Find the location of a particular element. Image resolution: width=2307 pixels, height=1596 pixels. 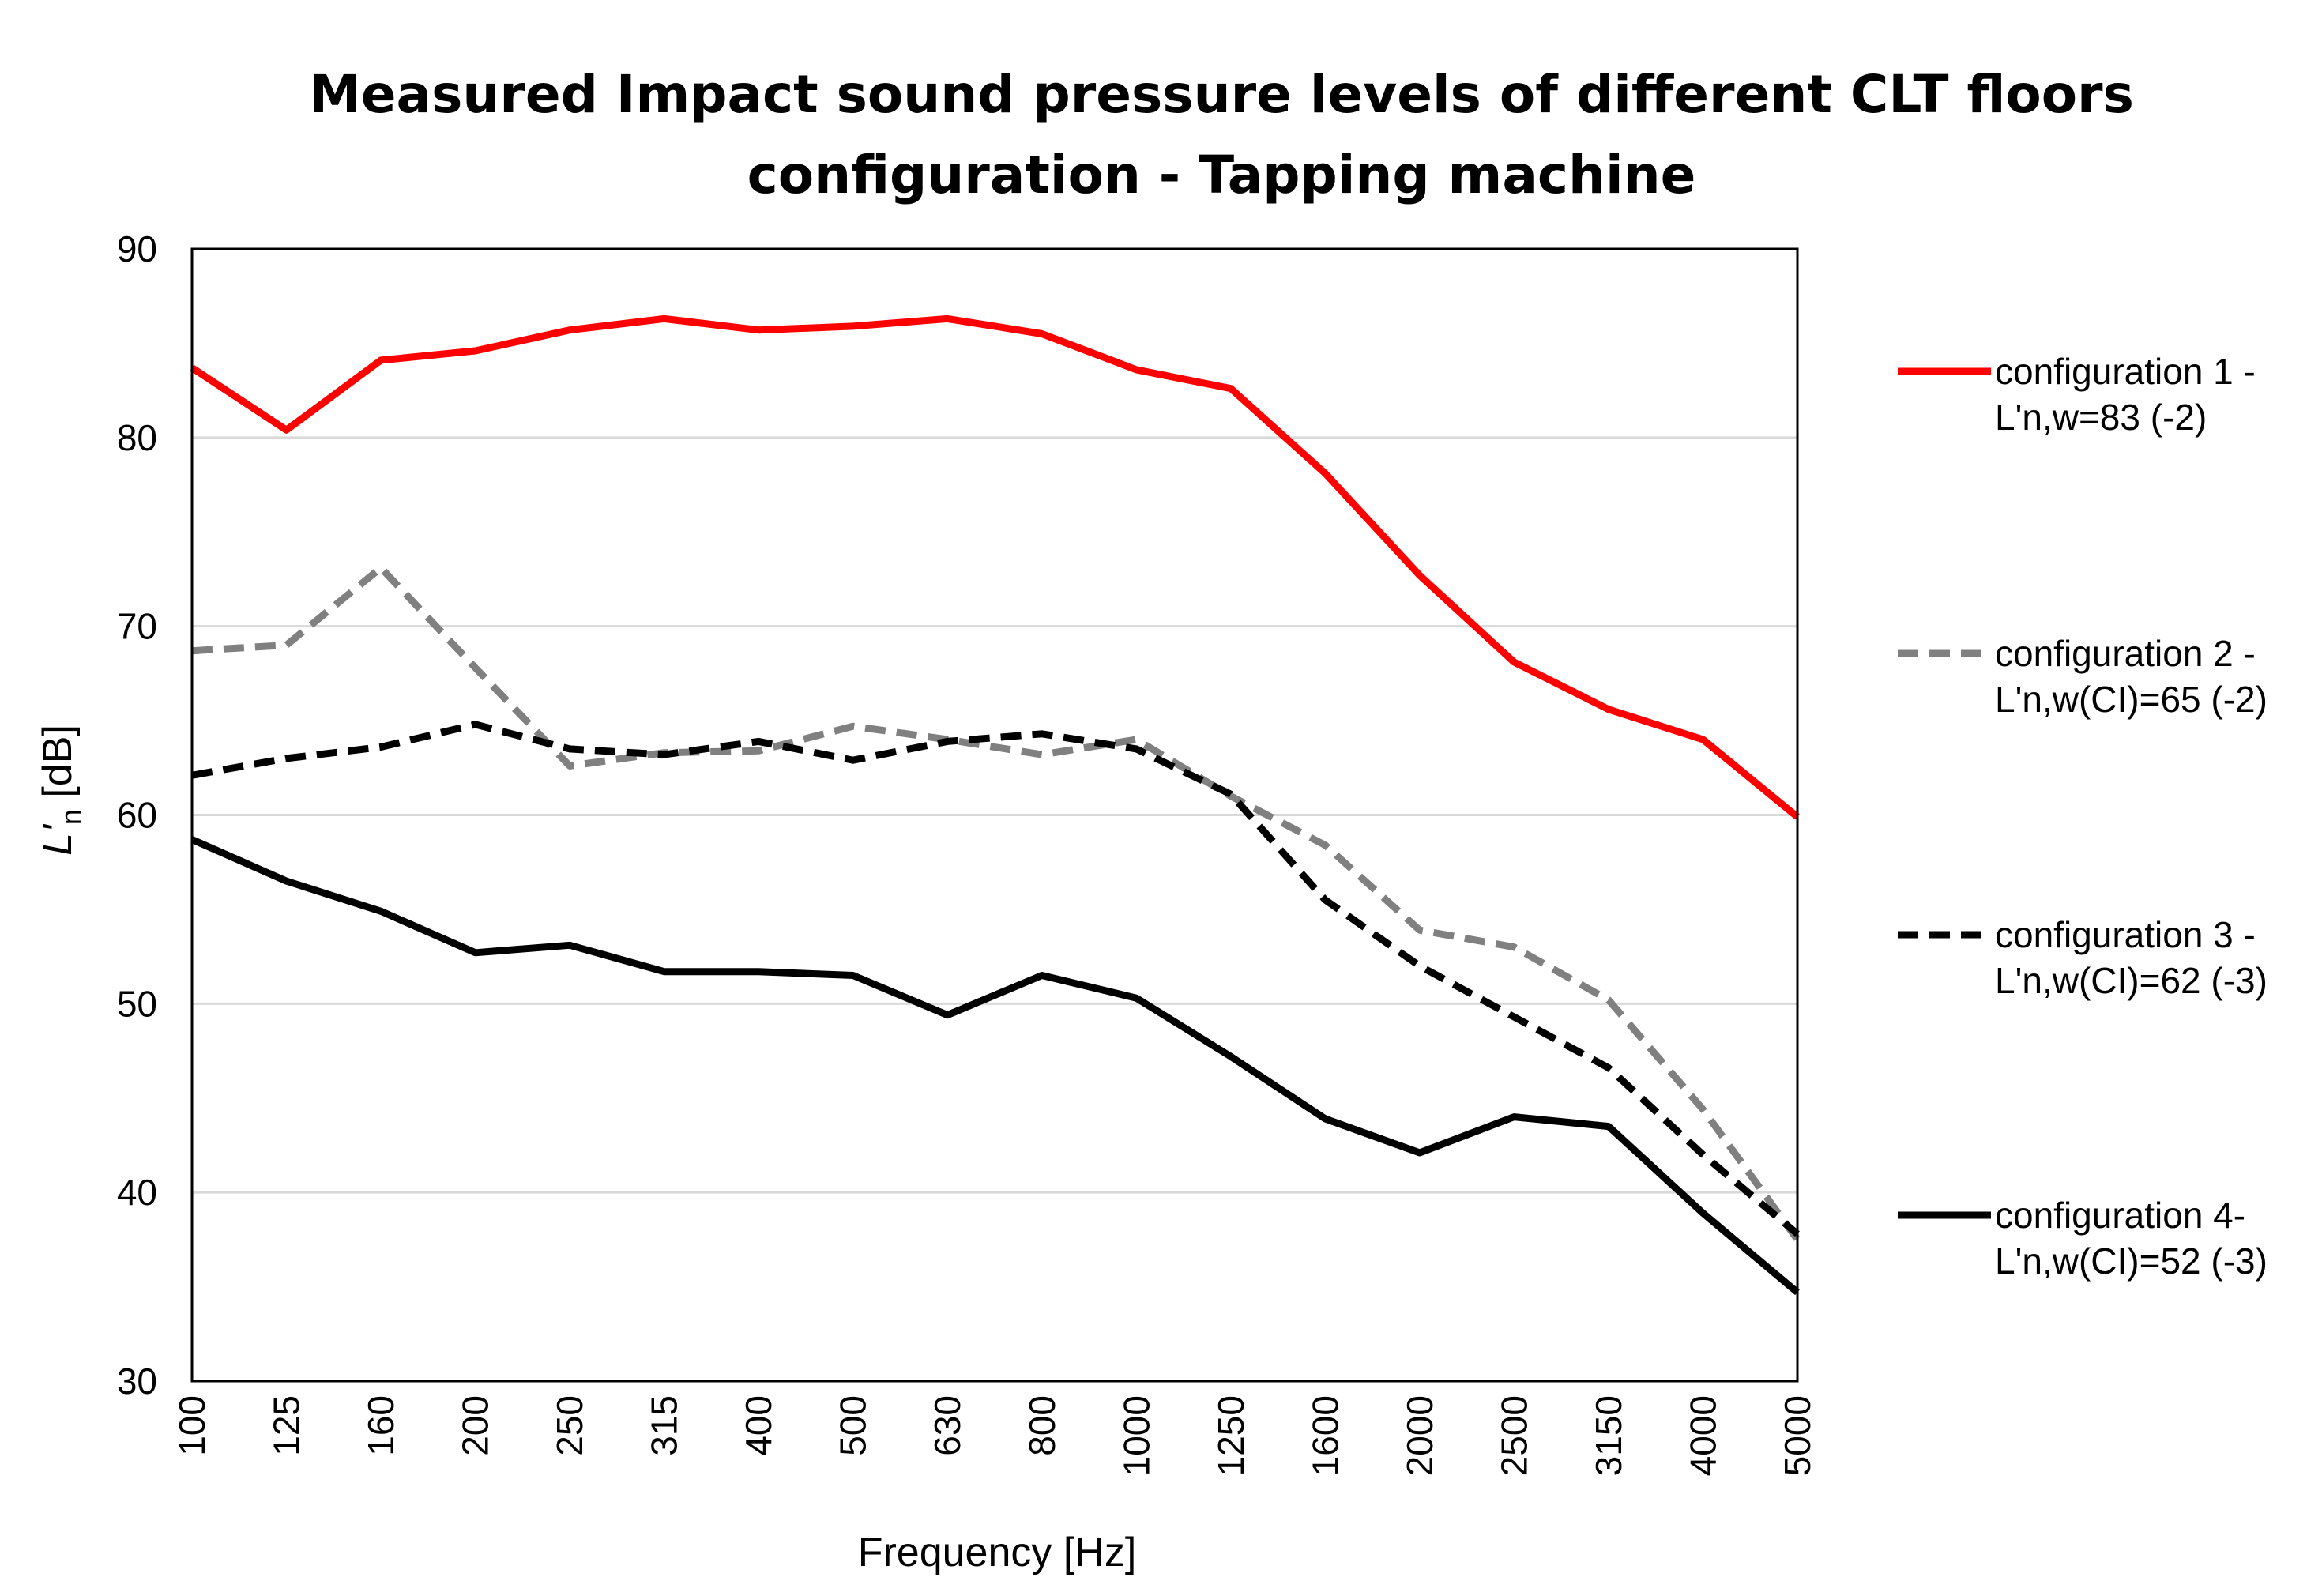

y-tick-label: 70 is located at coordinates (137, 627).